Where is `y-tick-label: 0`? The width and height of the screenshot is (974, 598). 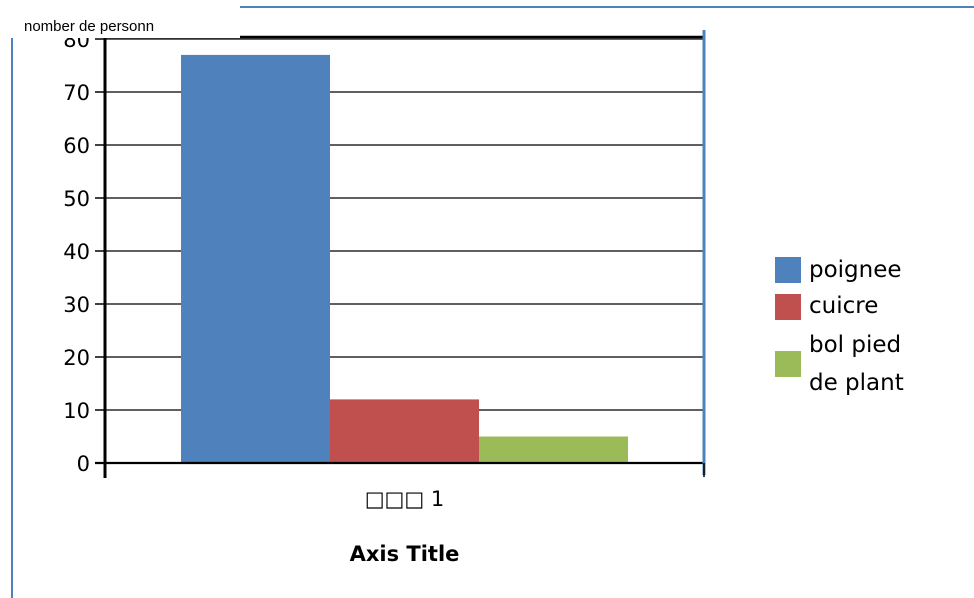
y-tick-label: 0 is located at coordinates (83, 464).